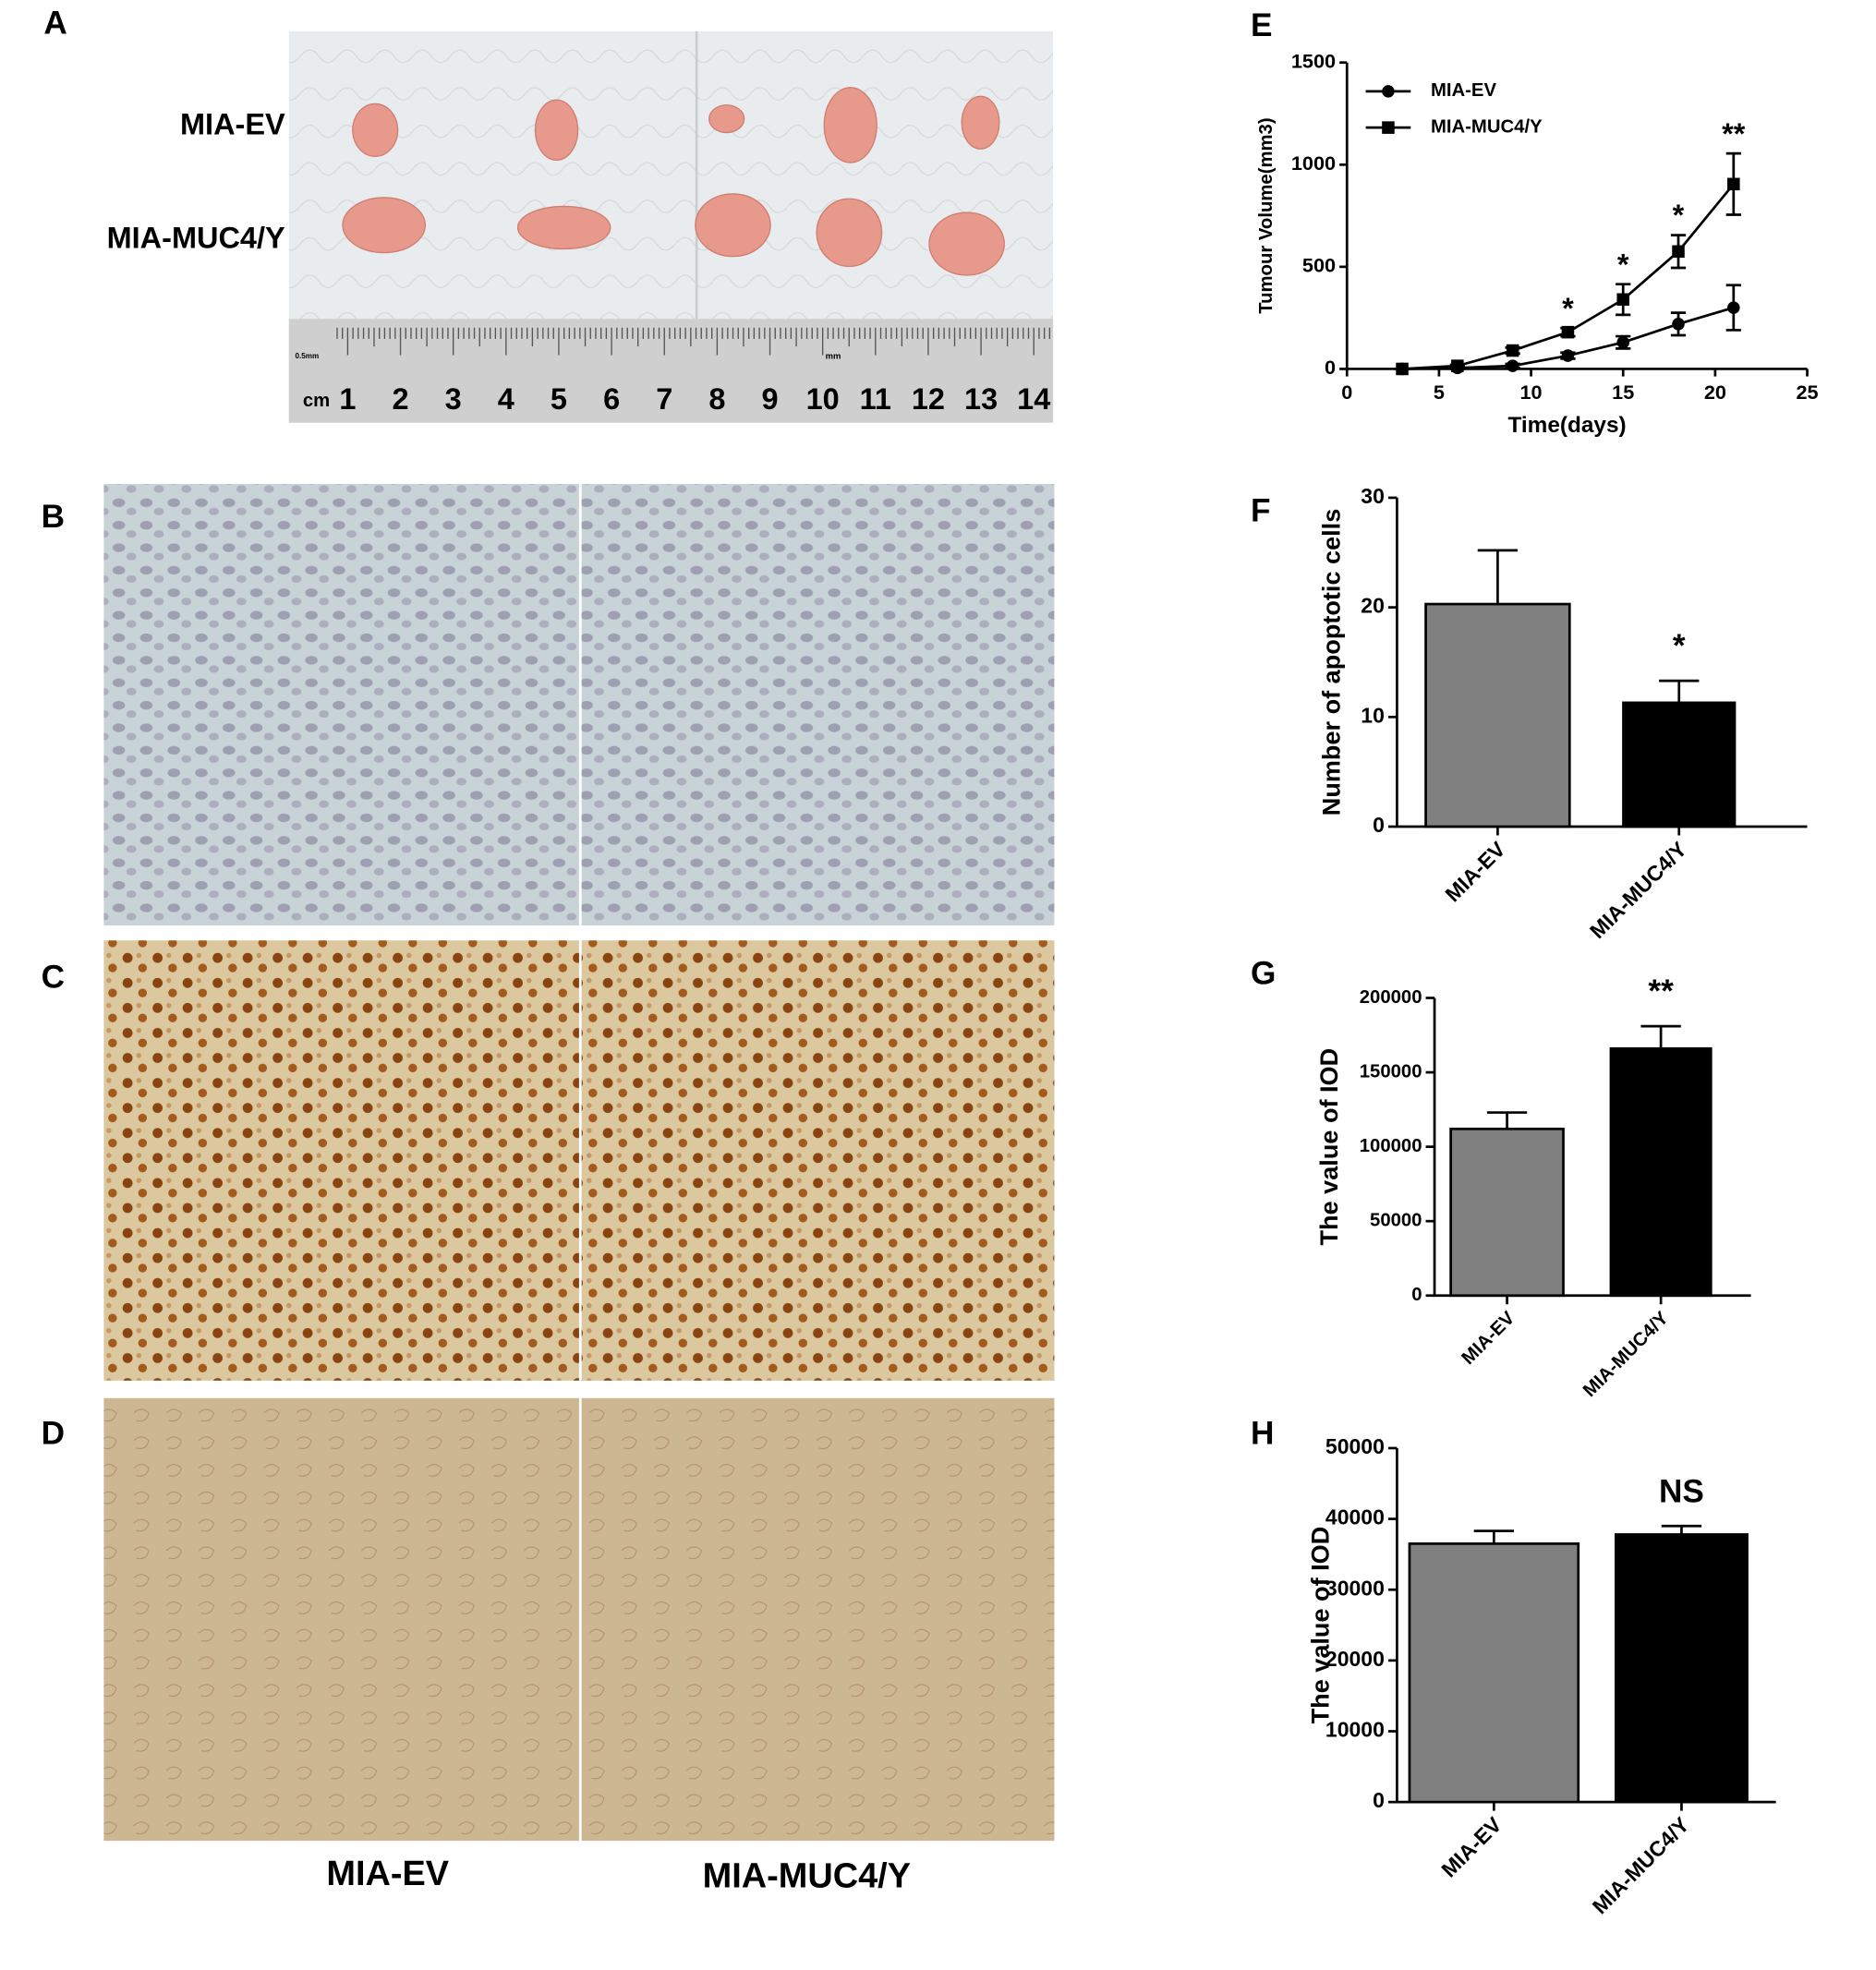 The height and width of the screenshot is (1970, 1876). I want to click on y-tick-label: 100000, so click(1391, 1146).